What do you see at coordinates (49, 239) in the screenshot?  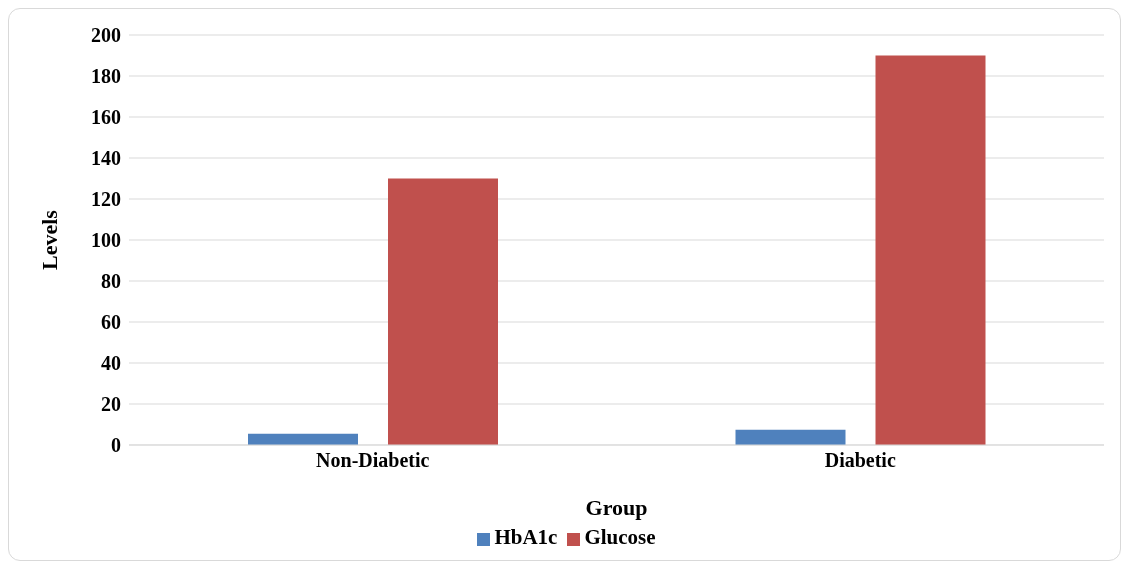 I see `y-axis-title: Levels` at bounding box center [49, 239].